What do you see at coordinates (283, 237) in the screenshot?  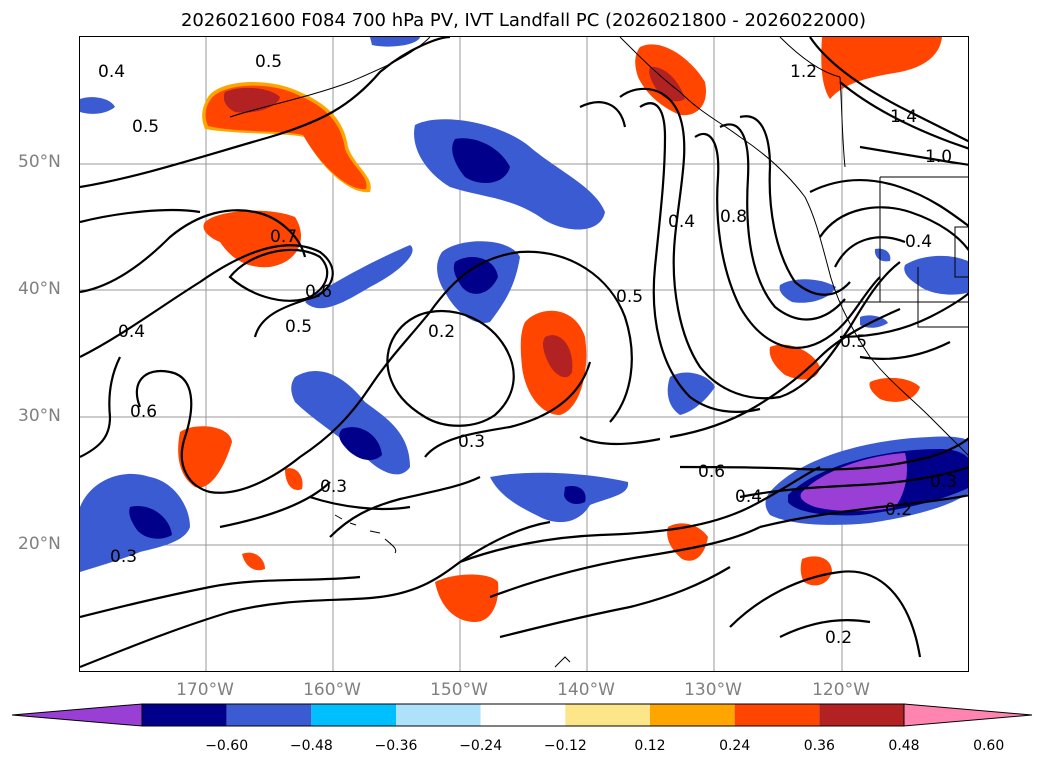 I see `contour-label: 0.7` at bounding box center [283, 237].